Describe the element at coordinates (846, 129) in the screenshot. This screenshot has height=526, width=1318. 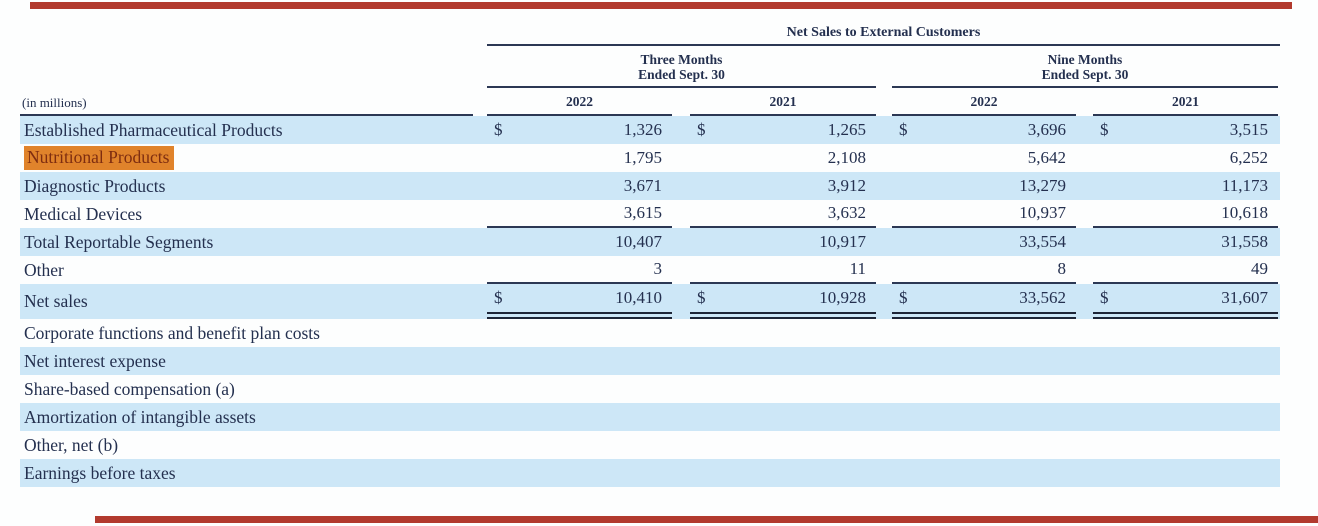
I see `cell-value: 1,265` at that location.